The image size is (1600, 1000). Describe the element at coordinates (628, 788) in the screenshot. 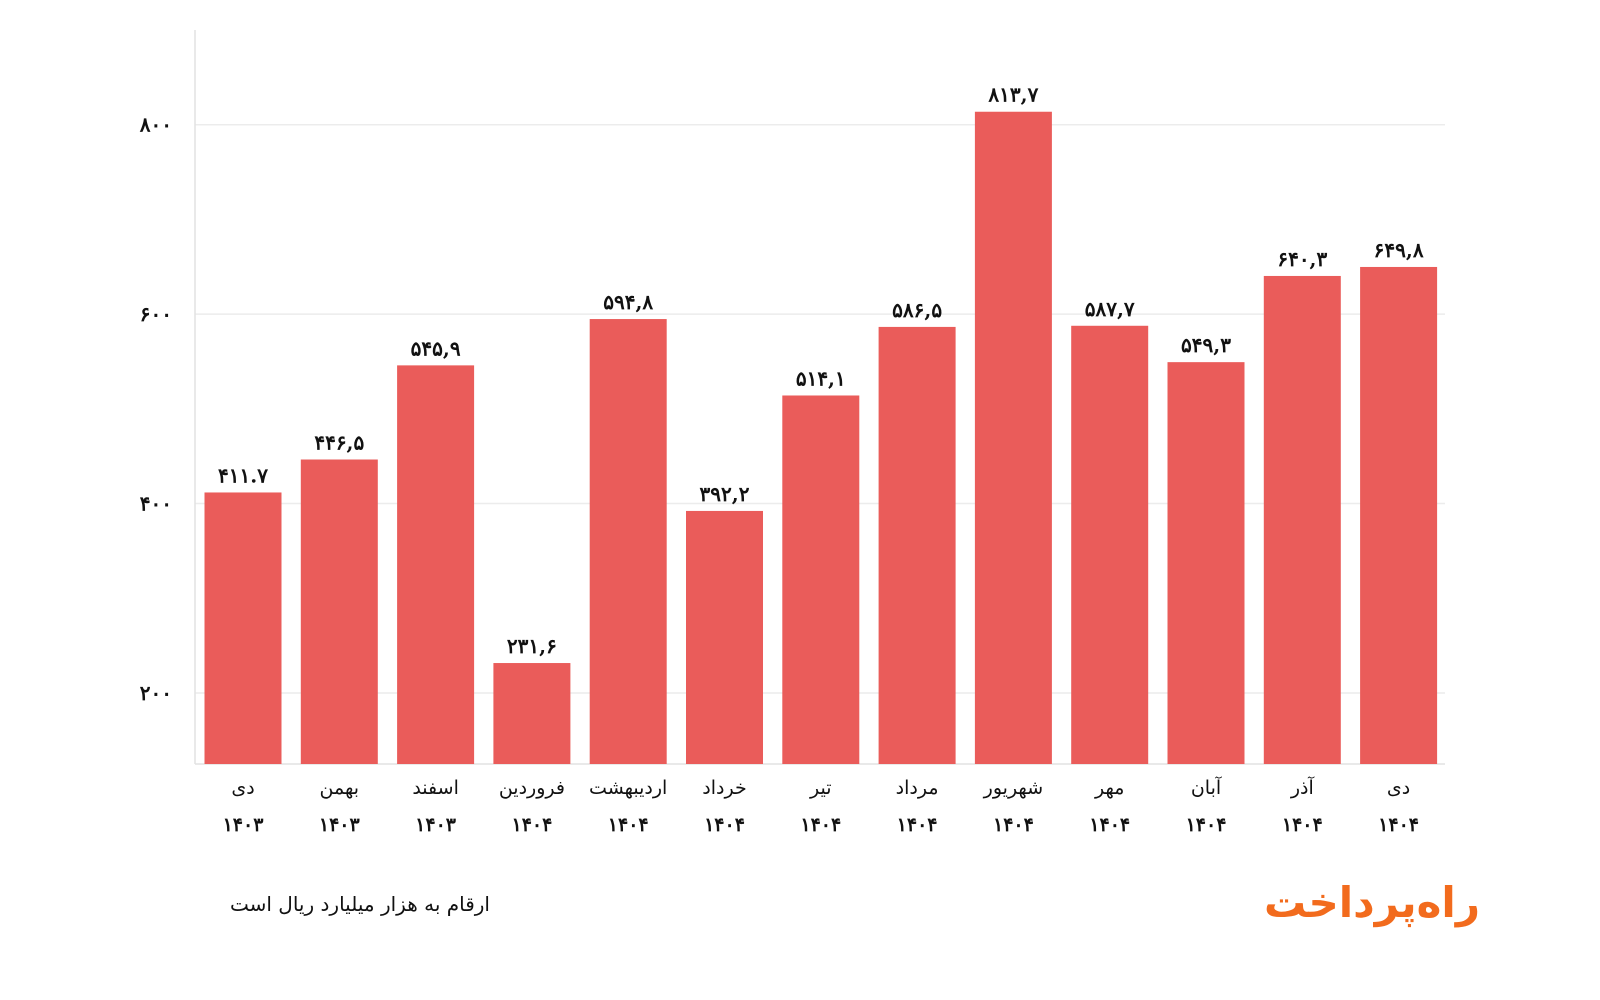

I see `x-tick-month: اردیبهشت` at that location.